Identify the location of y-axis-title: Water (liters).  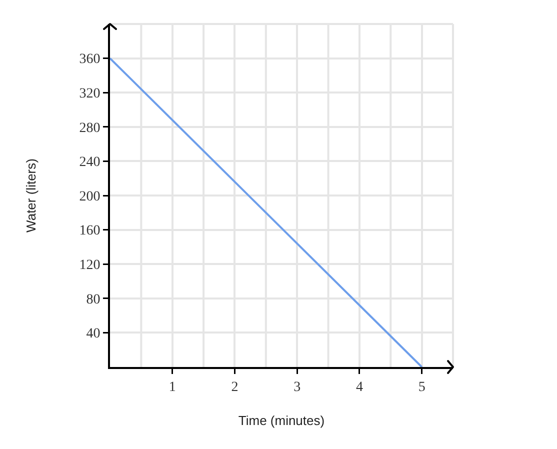
(31, 195).